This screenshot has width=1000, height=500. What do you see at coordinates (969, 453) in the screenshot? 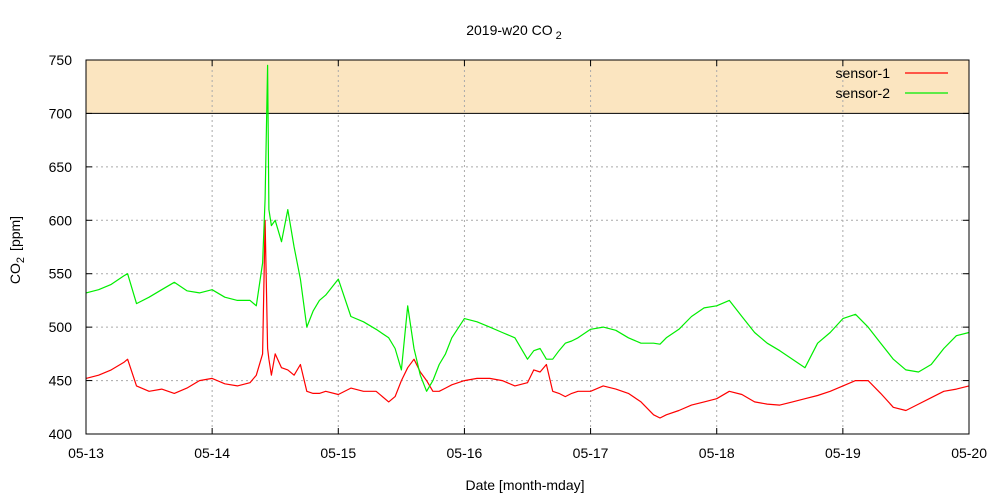
I see `x-tick-label: 05-20` at bounding box center [969, 453].